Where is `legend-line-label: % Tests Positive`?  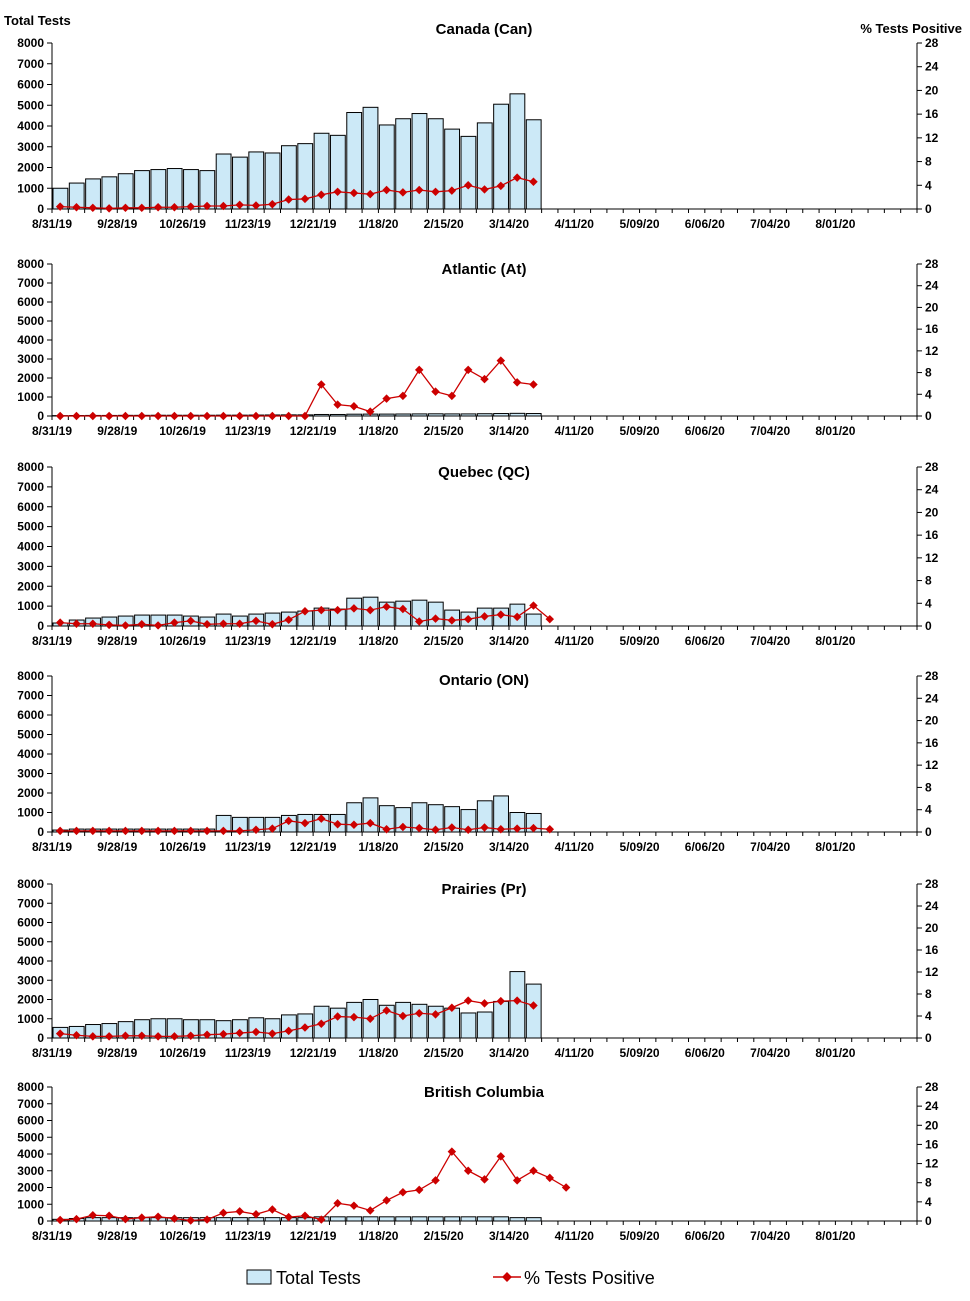 legend-line-label: % Tests Positive is located at coordinates (589, 1278).